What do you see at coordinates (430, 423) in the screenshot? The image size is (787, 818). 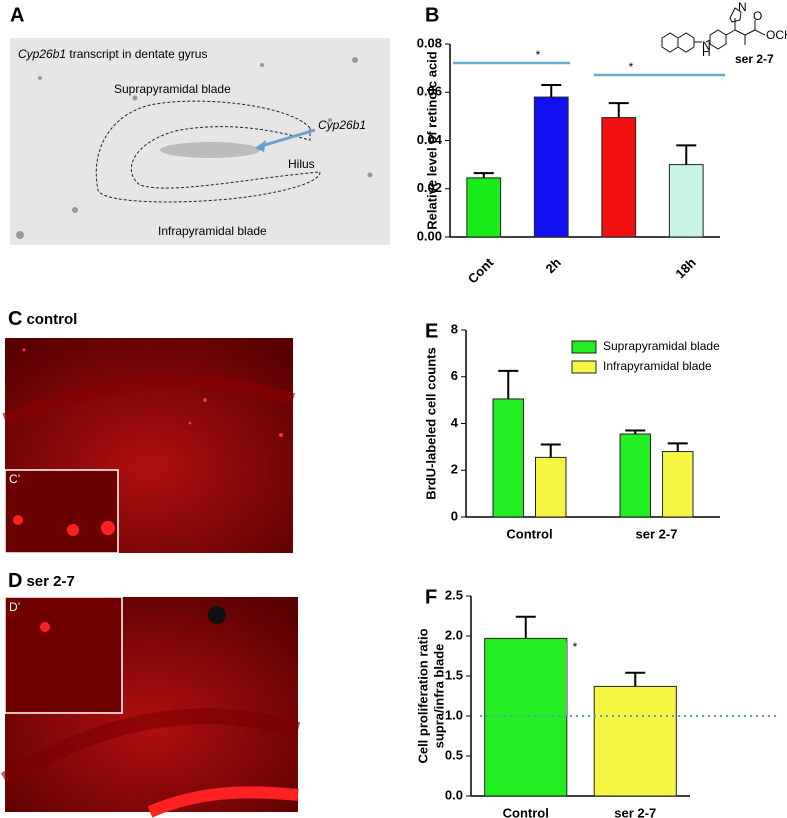 I see `y-axis-label: BrdU-labeled cell counts` at bounding box center [430, 423].